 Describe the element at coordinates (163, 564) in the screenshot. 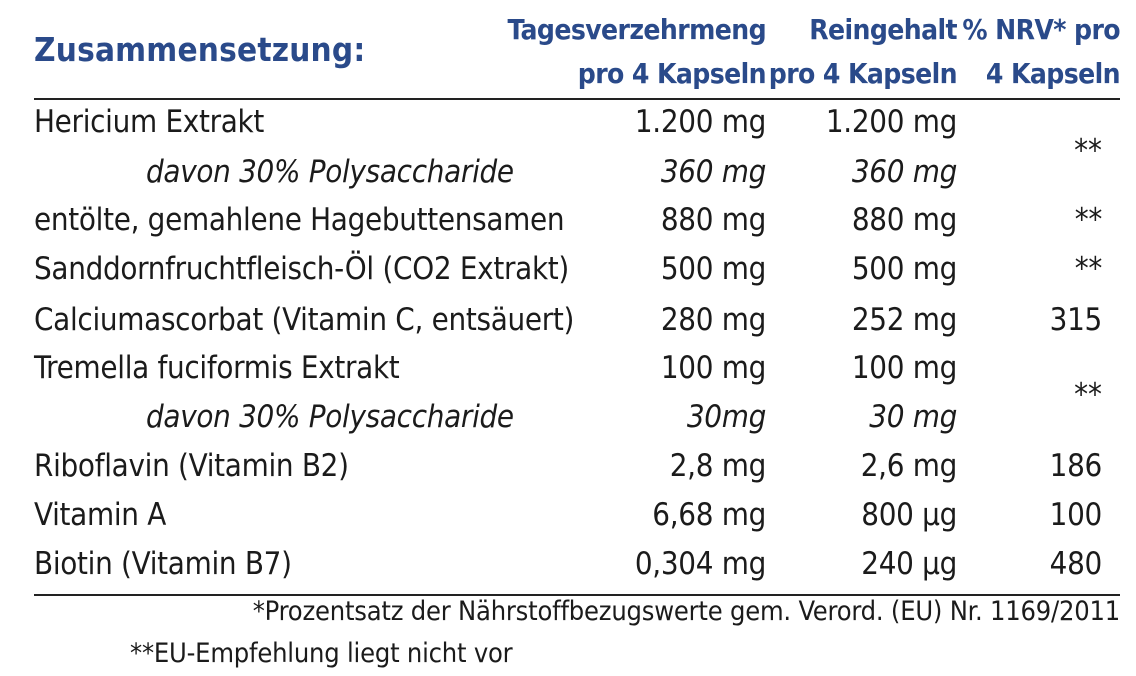

I see `ingredient-name: Biotin (Vitamin B7)` at that location.